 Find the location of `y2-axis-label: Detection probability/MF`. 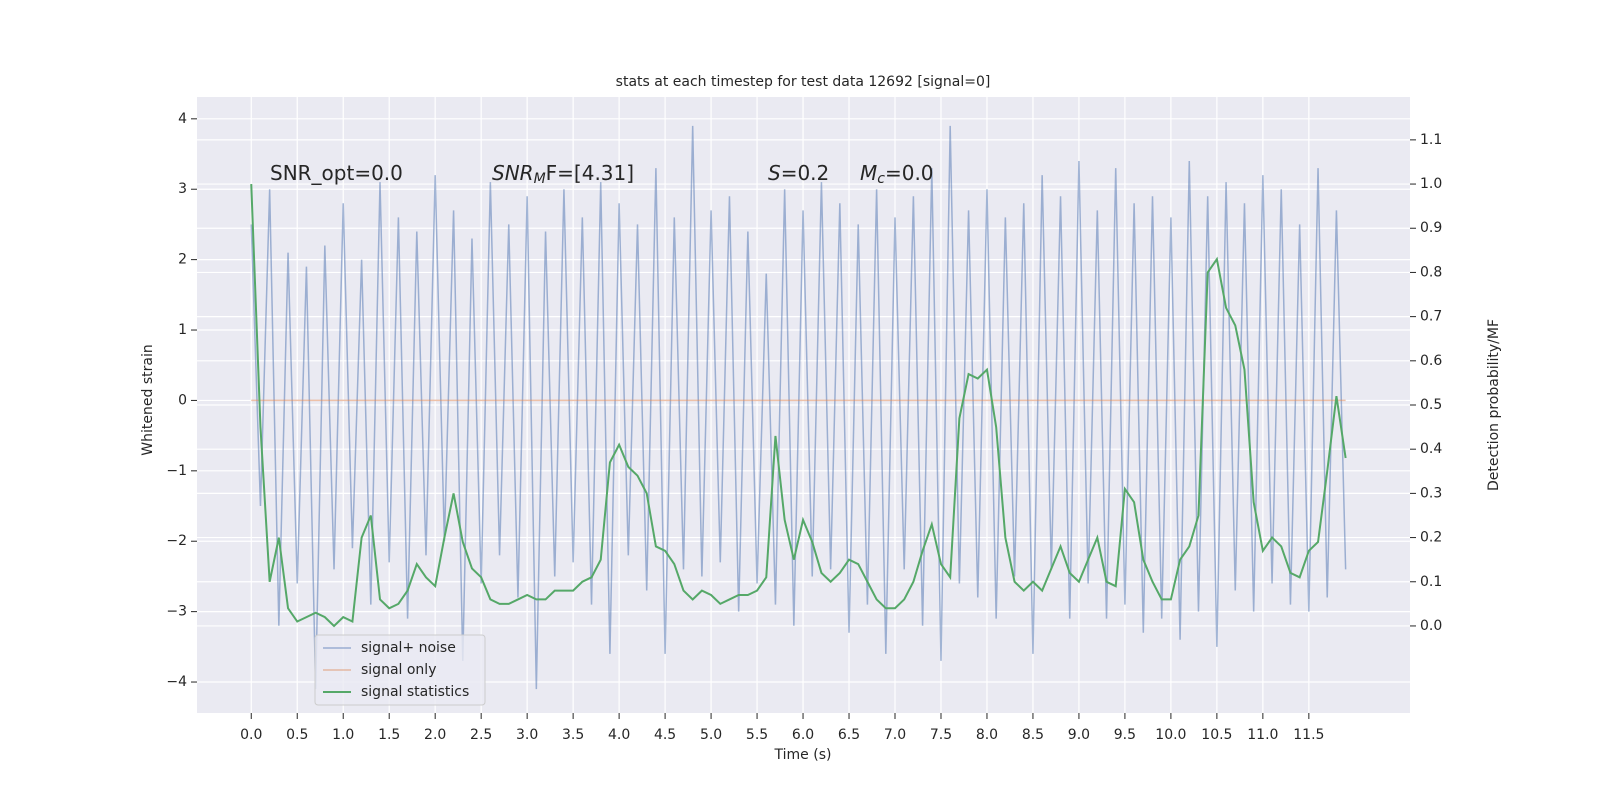

y2-axis-label: Detection probability/MF is located at coordinates (1494, 405).